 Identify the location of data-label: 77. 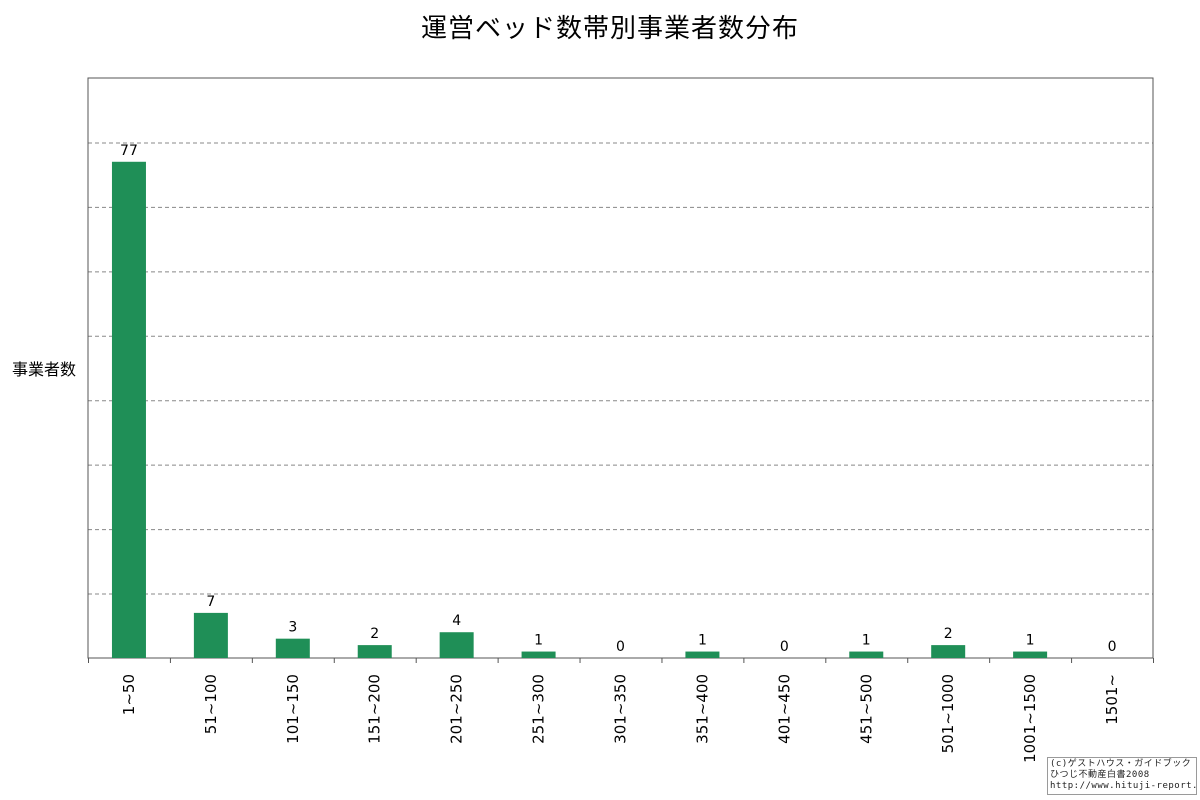
(129, 151).